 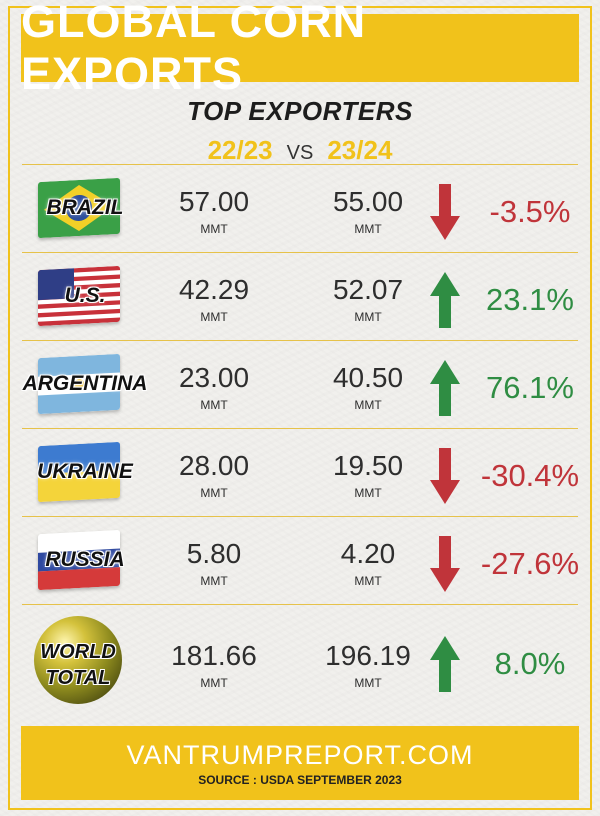 What do you see at coordinates (300, 563) in the screenshot?
I see `table-row: RUSSIA 5.80 MMT 4.20 MMT -27.6%` at bounding box center [300, 563].